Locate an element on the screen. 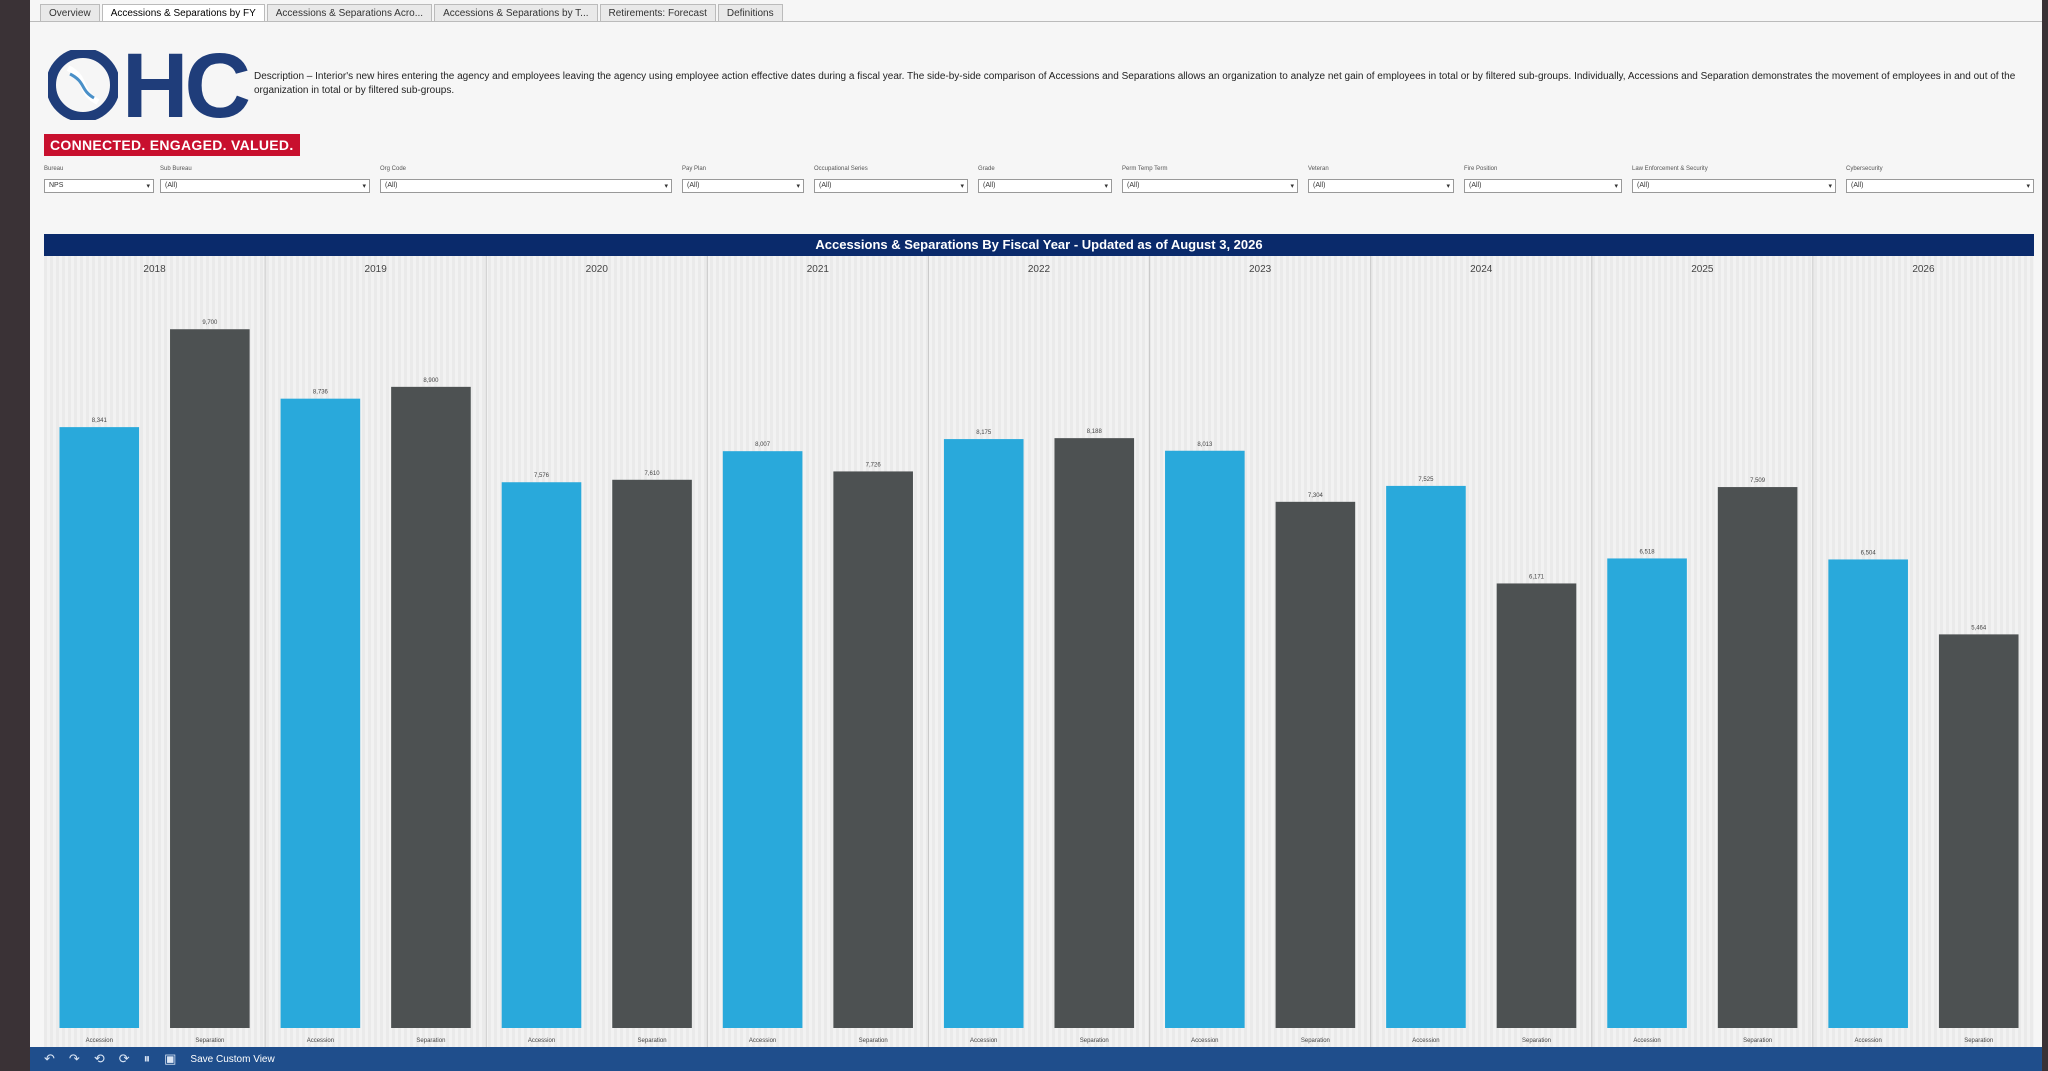 Image resolution: width=2048 pixels, height=1071 pixels. save-custom-view-button: Save Custom View is located at coordinates (232, 1059).